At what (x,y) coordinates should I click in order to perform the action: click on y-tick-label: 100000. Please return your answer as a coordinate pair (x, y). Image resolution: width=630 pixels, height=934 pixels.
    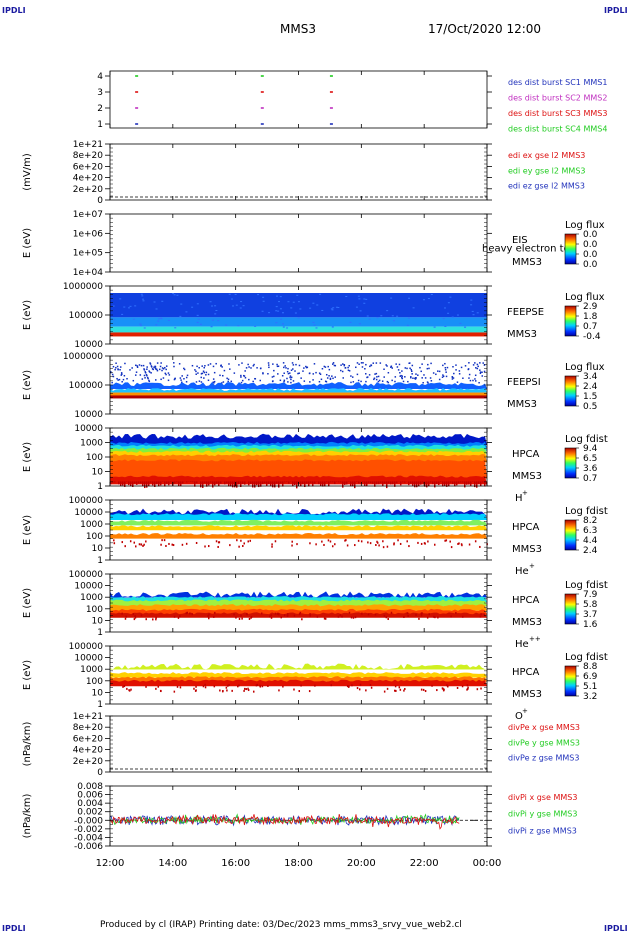
    Looking at the image, I should click on (86, 386).